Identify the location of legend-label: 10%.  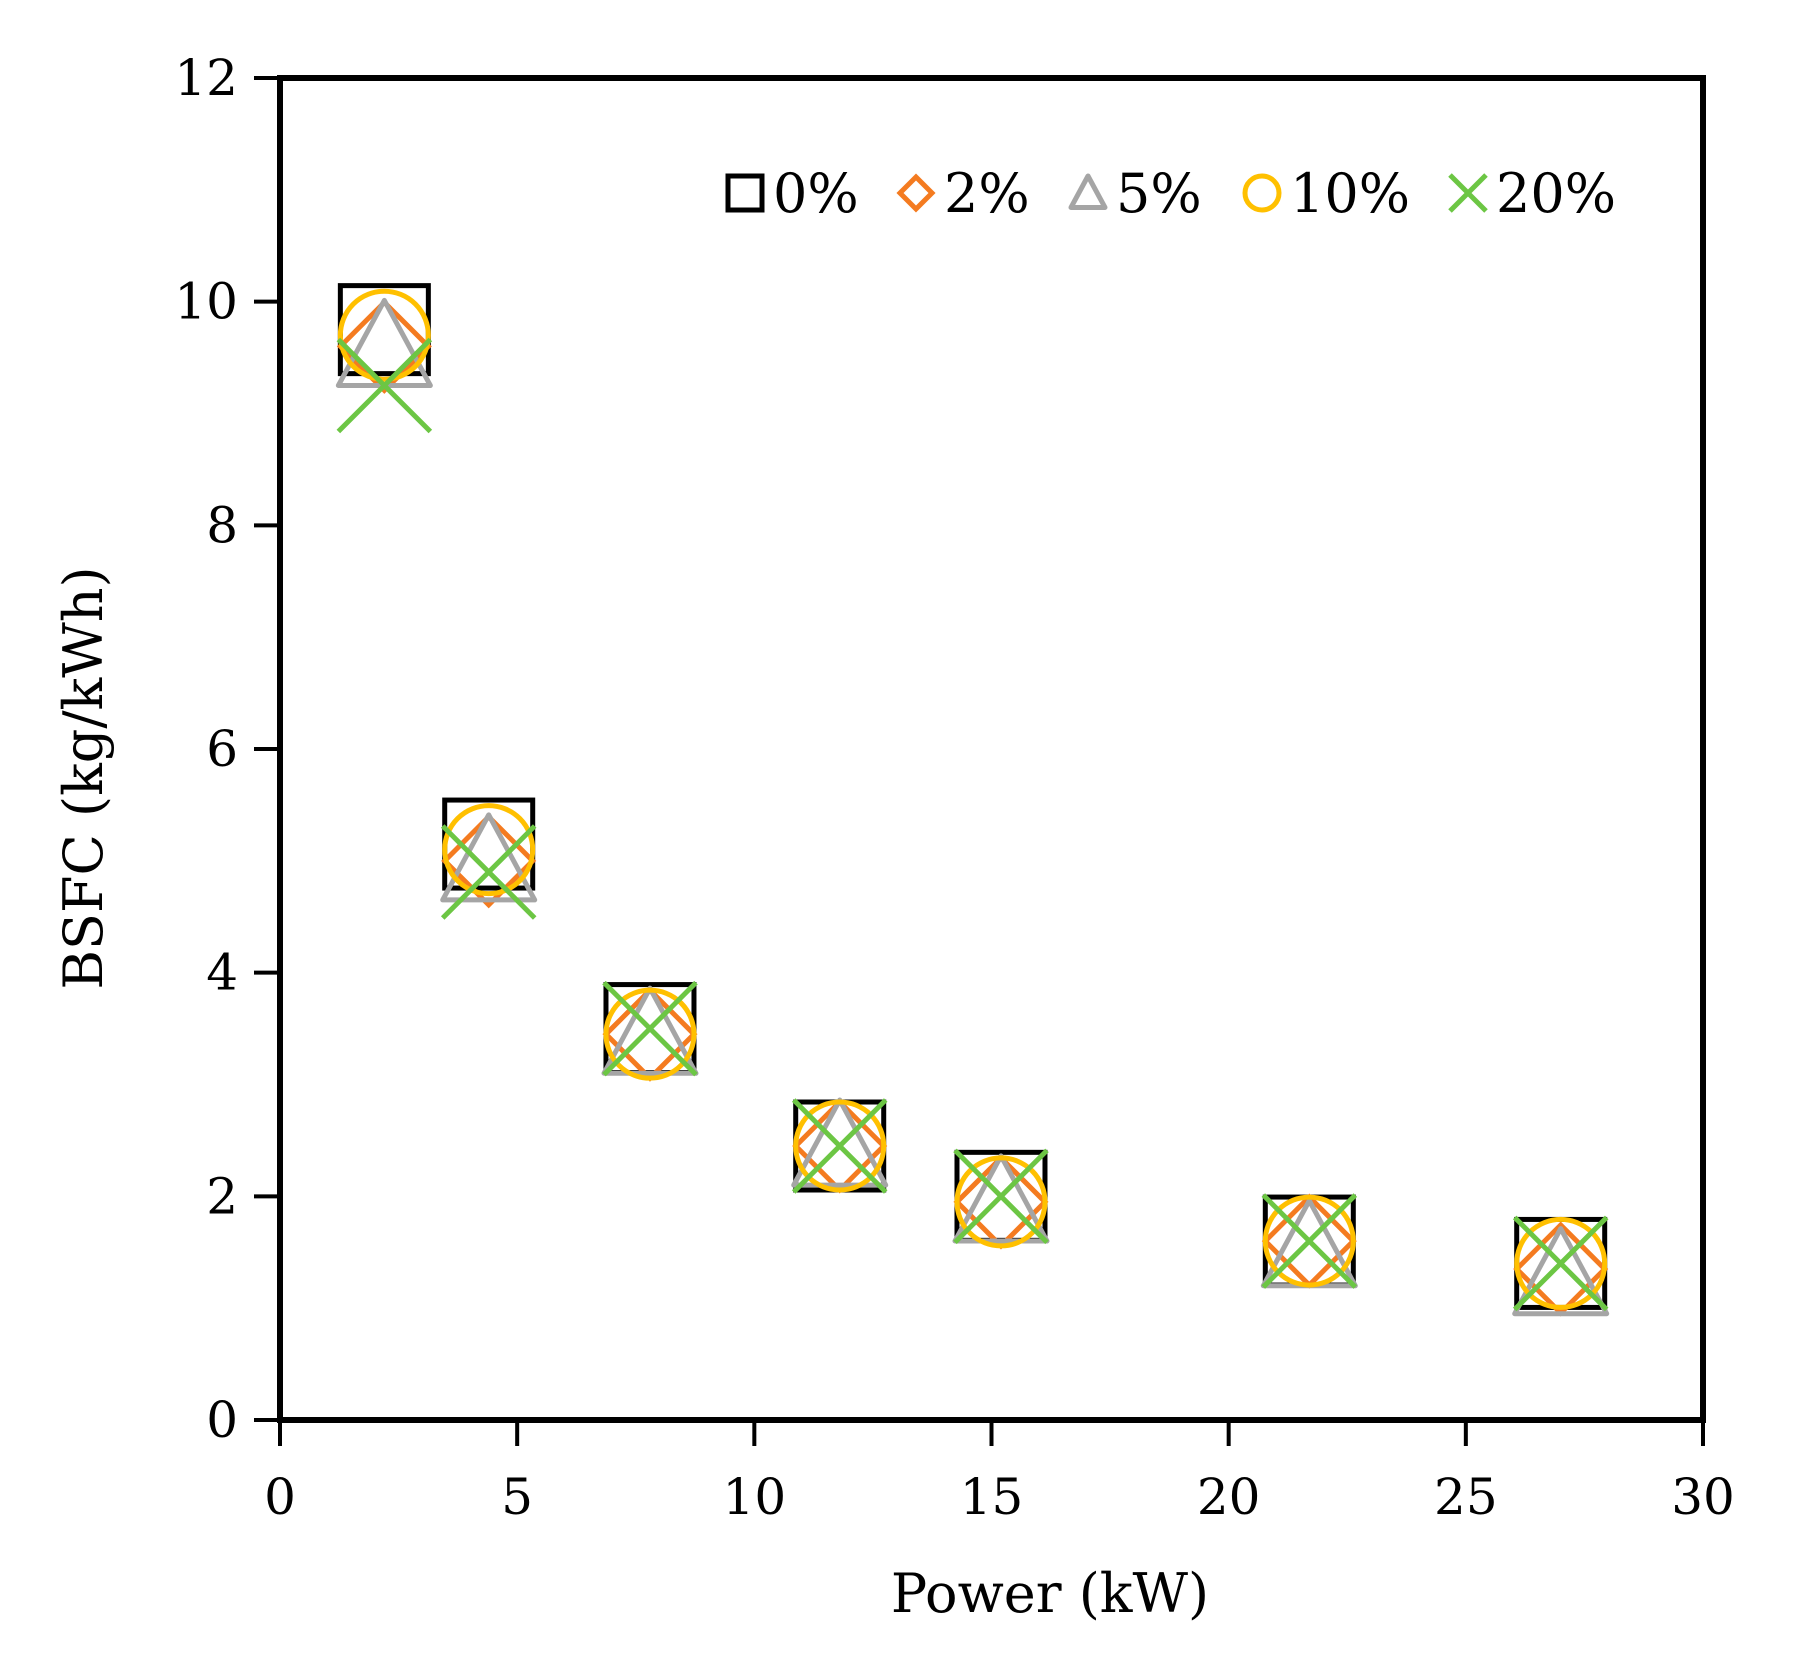
(1350, 193).